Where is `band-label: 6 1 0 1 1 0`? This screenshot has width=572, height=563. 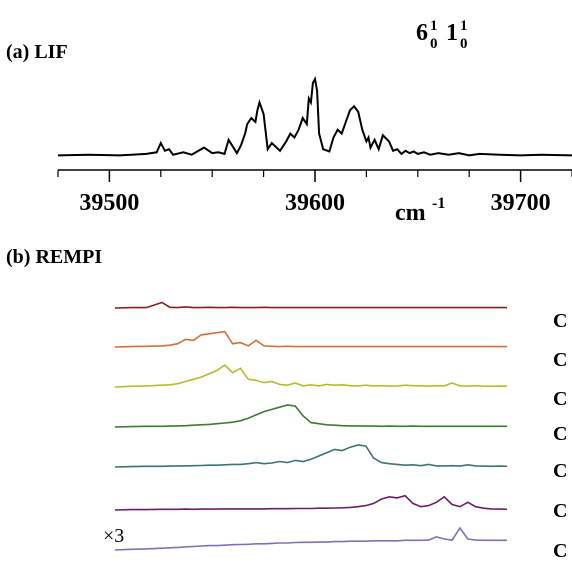 band-label: 6 1 0 1 1 0 is located at coordinates (442, 35).